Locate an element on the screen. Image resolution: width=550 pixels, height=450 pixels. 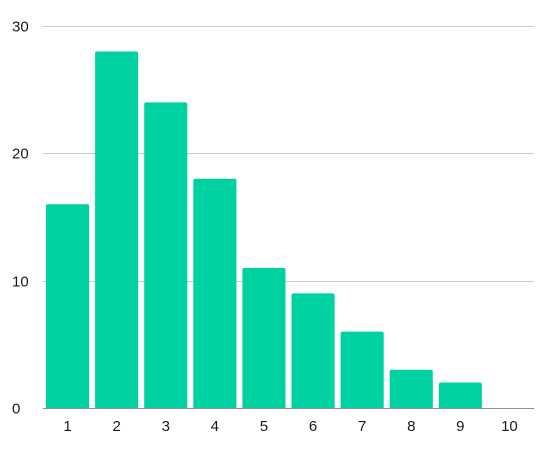
y-tick-label: 0 is located at coordinates (16, 409).